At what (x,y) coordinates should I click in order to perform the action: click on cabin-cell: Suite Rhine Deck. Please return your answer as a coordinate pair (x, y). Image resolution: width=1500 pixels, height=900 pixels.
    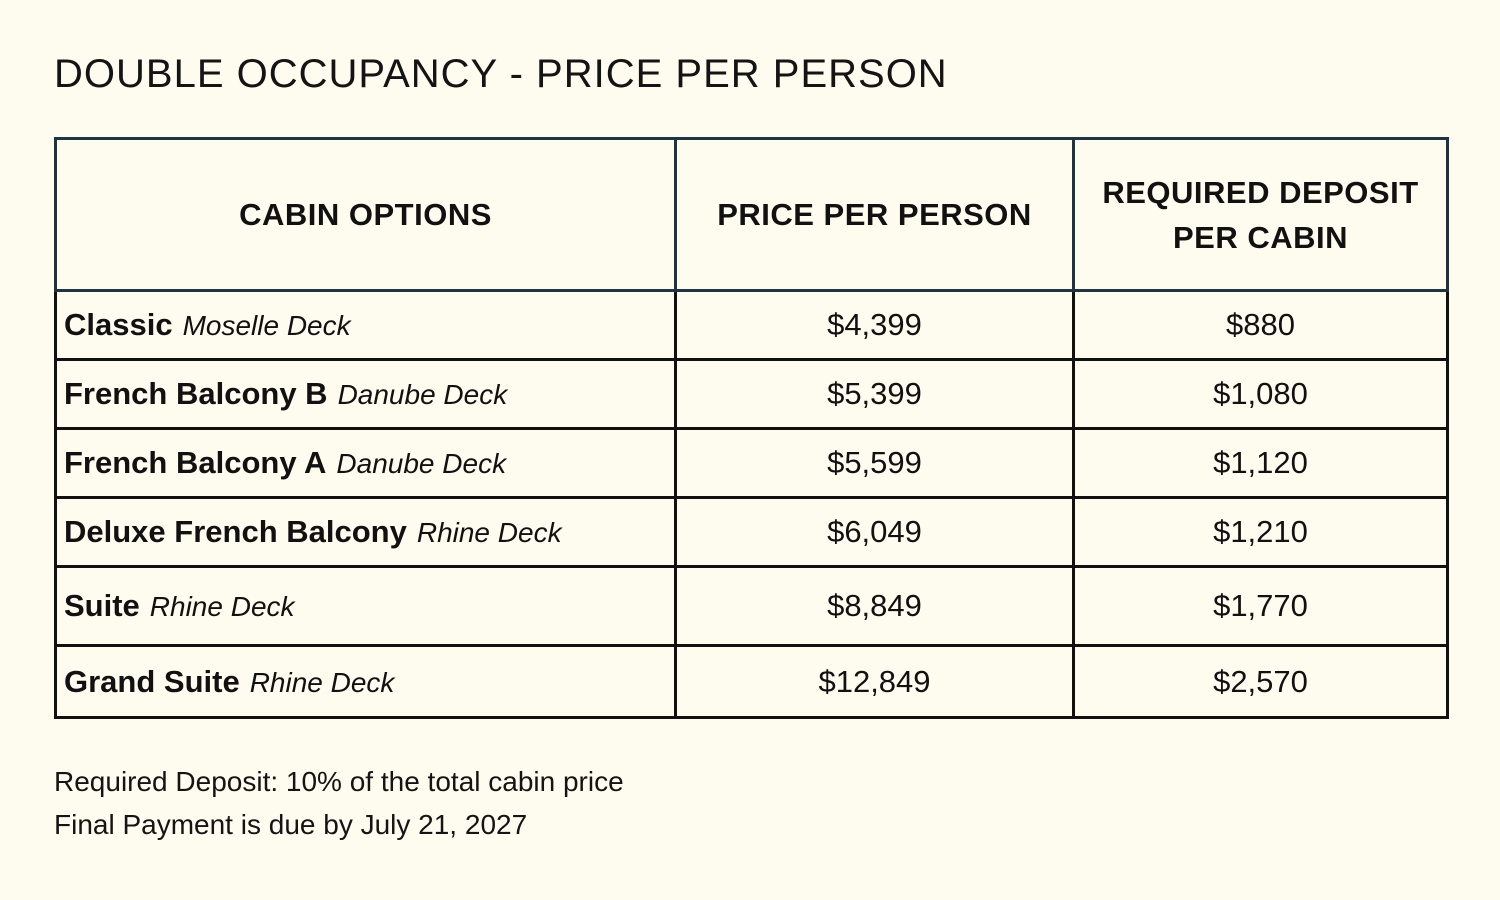
    Looking at the image, I should click on (365, 606).